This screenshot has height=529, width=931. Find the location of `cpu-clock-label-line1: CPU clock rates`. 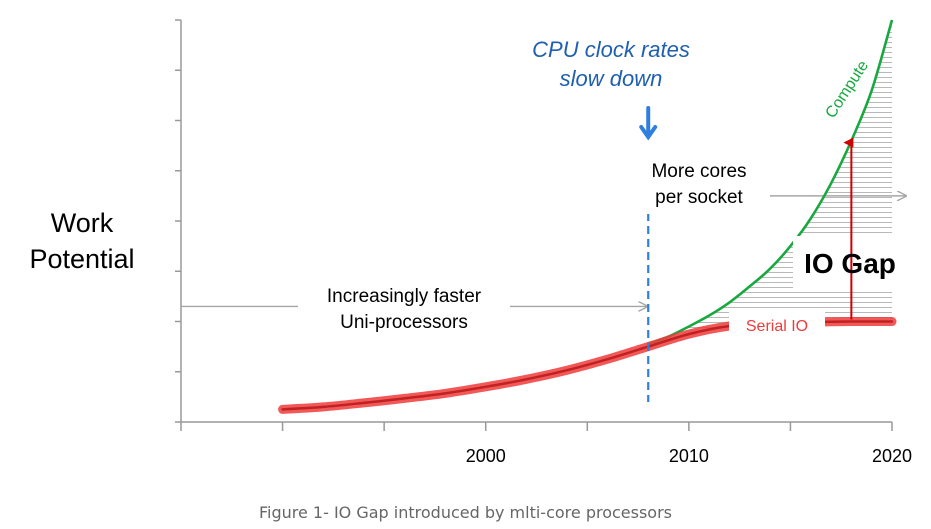

cpu-clock-label-line1: CPU clock rates is located at coordinates (611, 49).